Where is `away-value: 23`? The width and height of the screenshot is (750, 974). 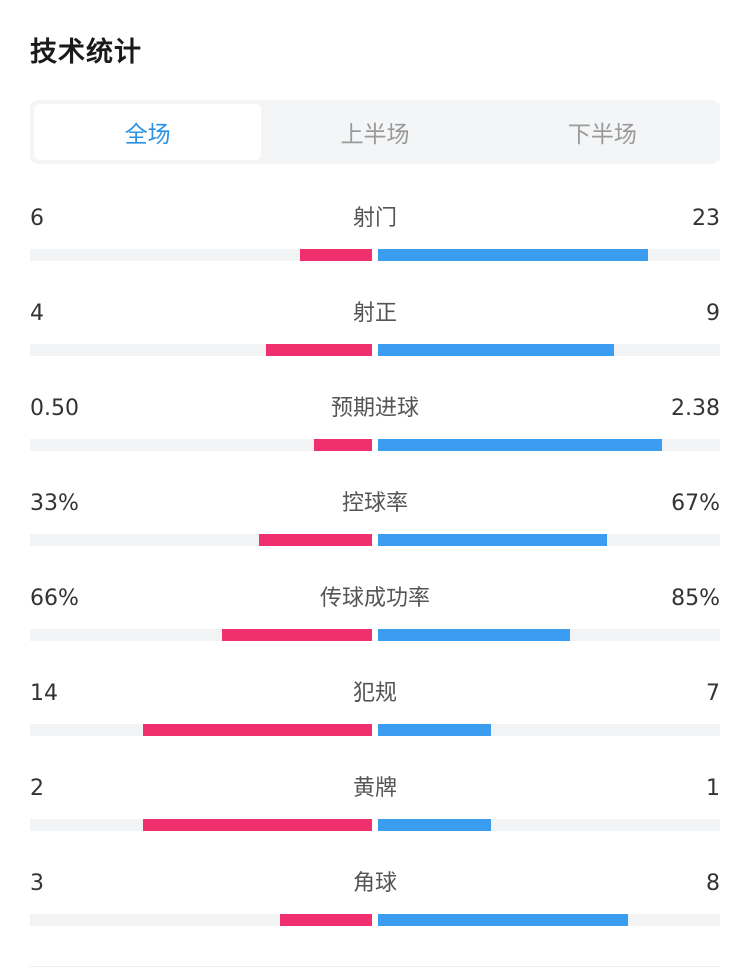 away-value: 23 is located at coordinates (706, 218).